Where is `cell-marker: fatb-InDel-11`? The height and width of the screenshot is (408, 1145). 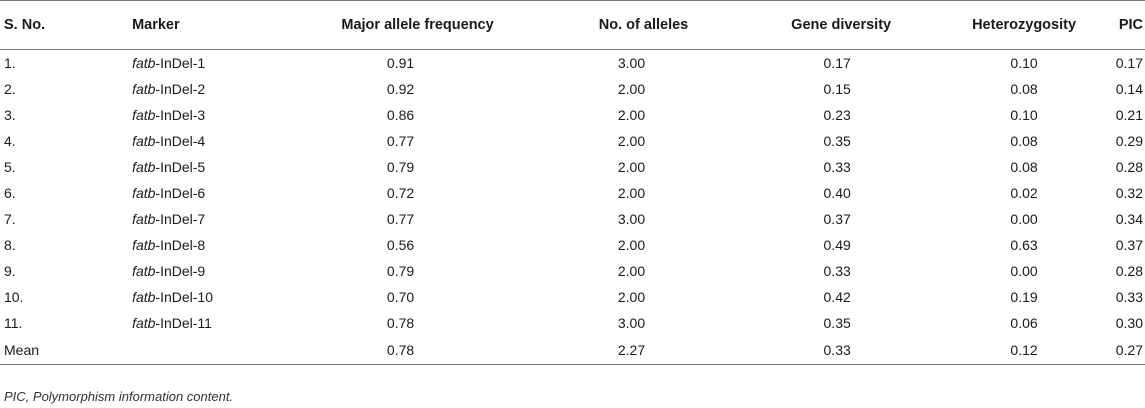
cell-marker: fatb-InDel-11 is located at coordinates (206, 323).